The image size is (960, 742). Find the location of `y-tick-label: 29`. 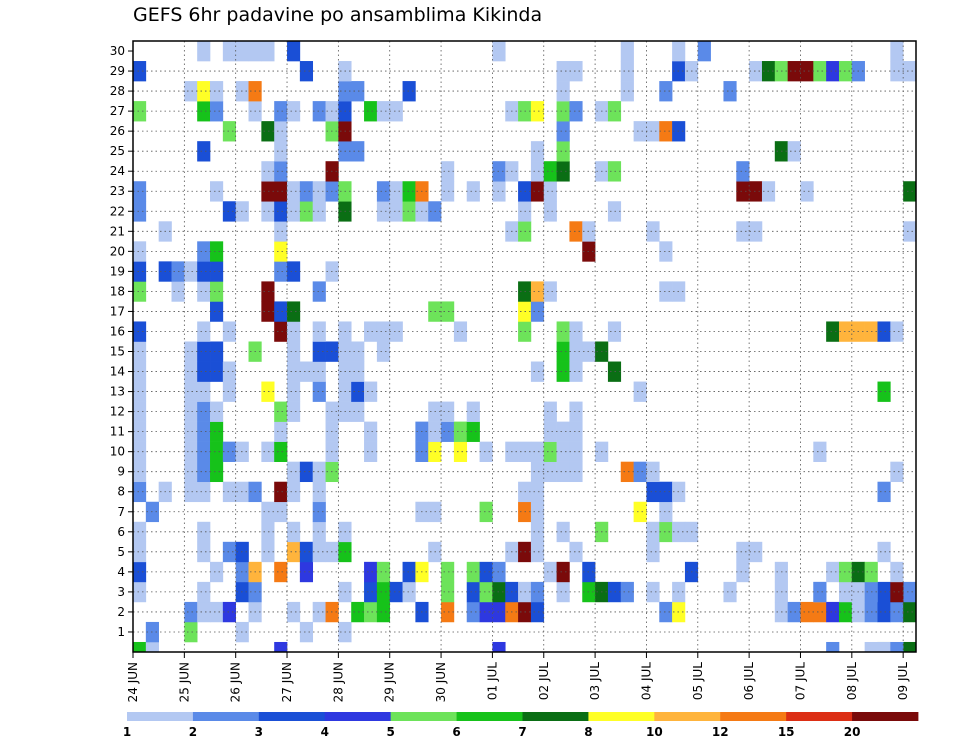

y-tick-label: 29 is located at coordinates (117, 71).